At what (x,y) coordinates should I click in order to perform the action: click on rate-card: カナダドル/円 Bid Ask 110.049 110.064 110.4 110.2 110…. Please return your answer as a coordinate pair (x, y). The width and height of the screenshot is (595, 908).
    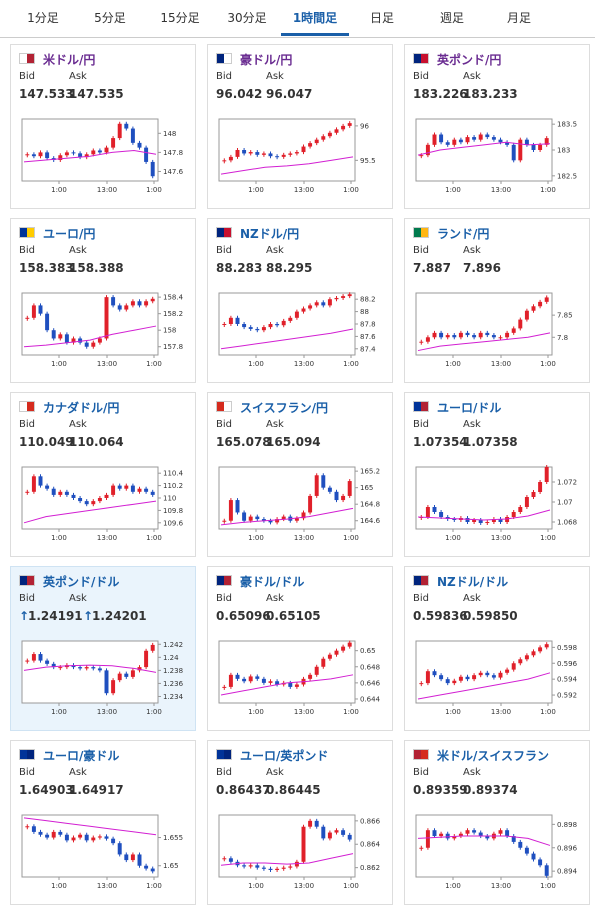
    Looking at the image, I should click on (103, 474).